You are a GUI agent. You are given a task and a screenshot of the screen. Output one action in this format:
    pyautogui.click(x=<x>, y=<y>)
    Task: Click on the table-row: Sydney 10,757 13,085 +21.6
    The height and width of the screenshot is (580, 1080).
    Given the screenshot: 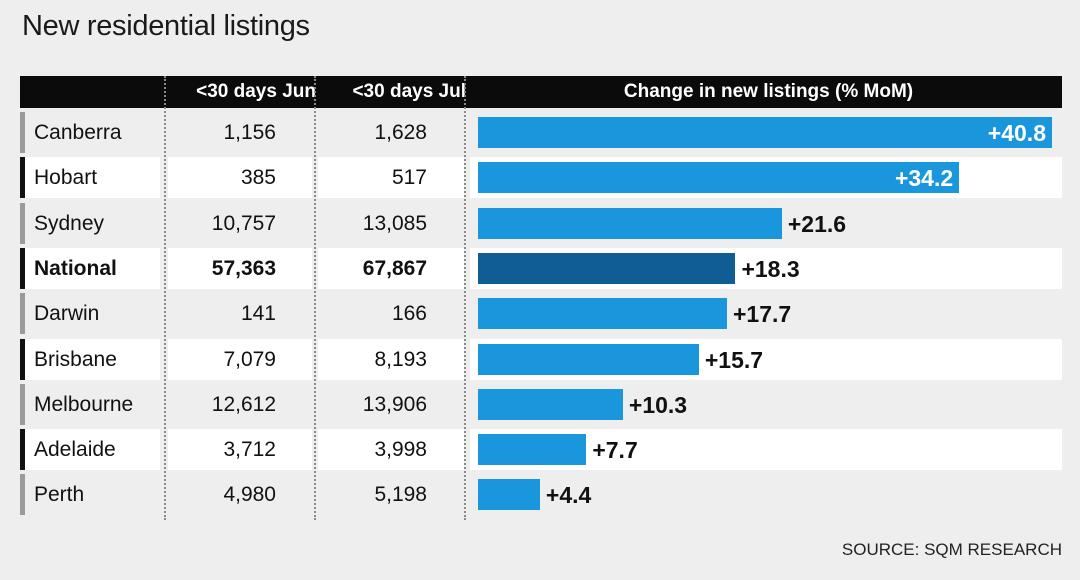 What is the action you would take?
    pyautogui.click(x=541, y=223)
    